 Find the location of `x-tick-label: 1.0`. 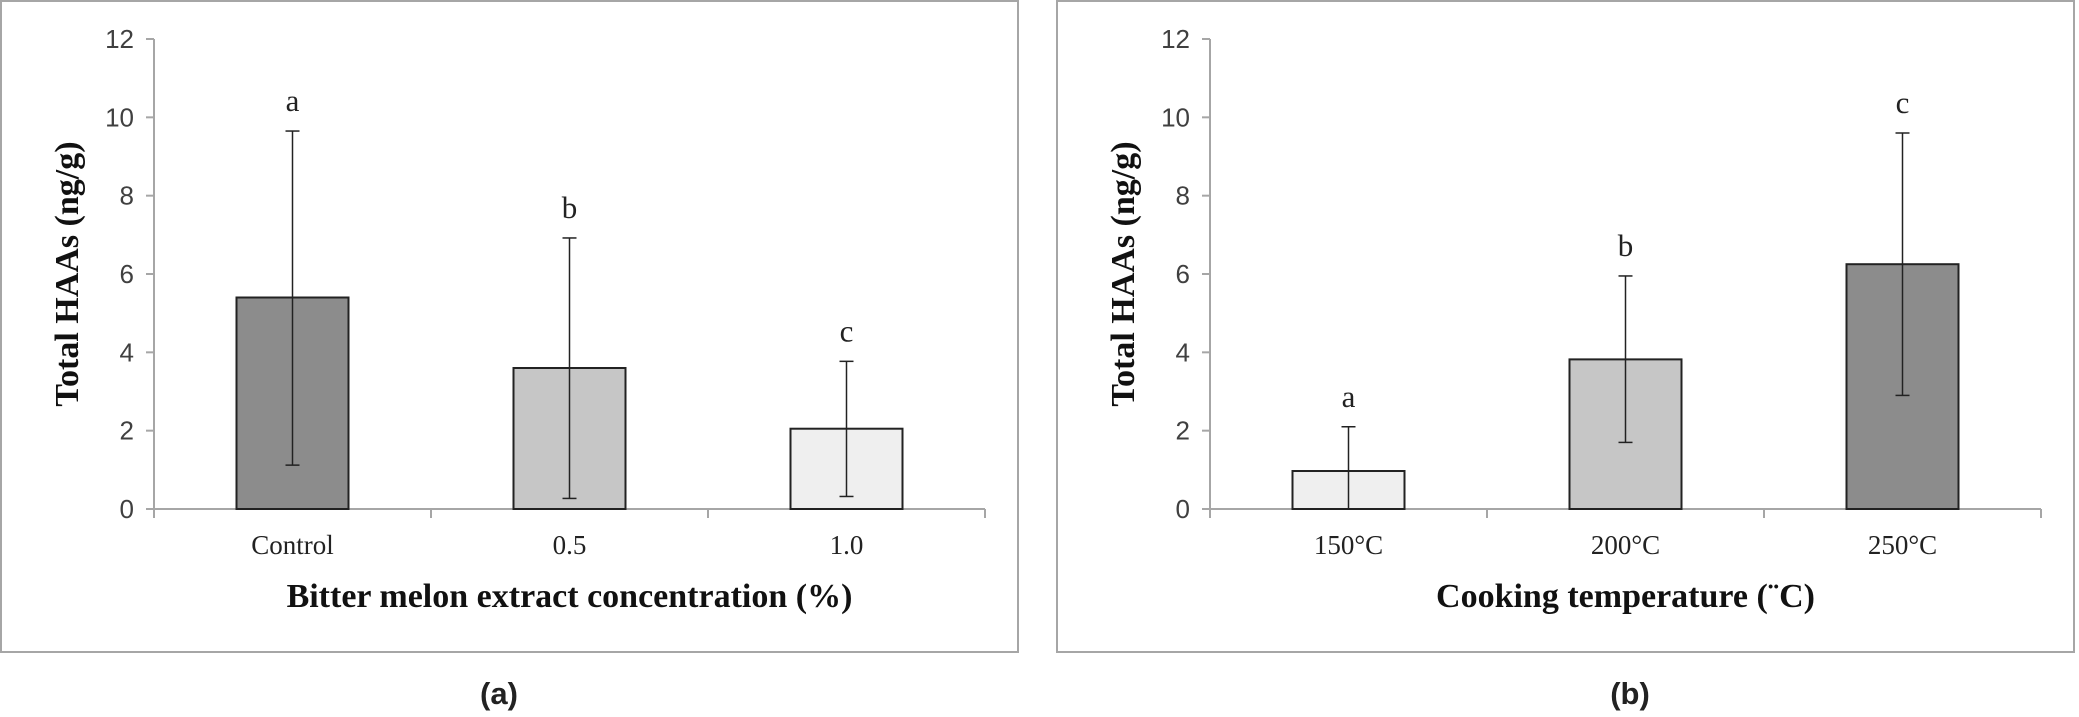

x-tick-label: 1.0 is located at coordinates (847, 545).